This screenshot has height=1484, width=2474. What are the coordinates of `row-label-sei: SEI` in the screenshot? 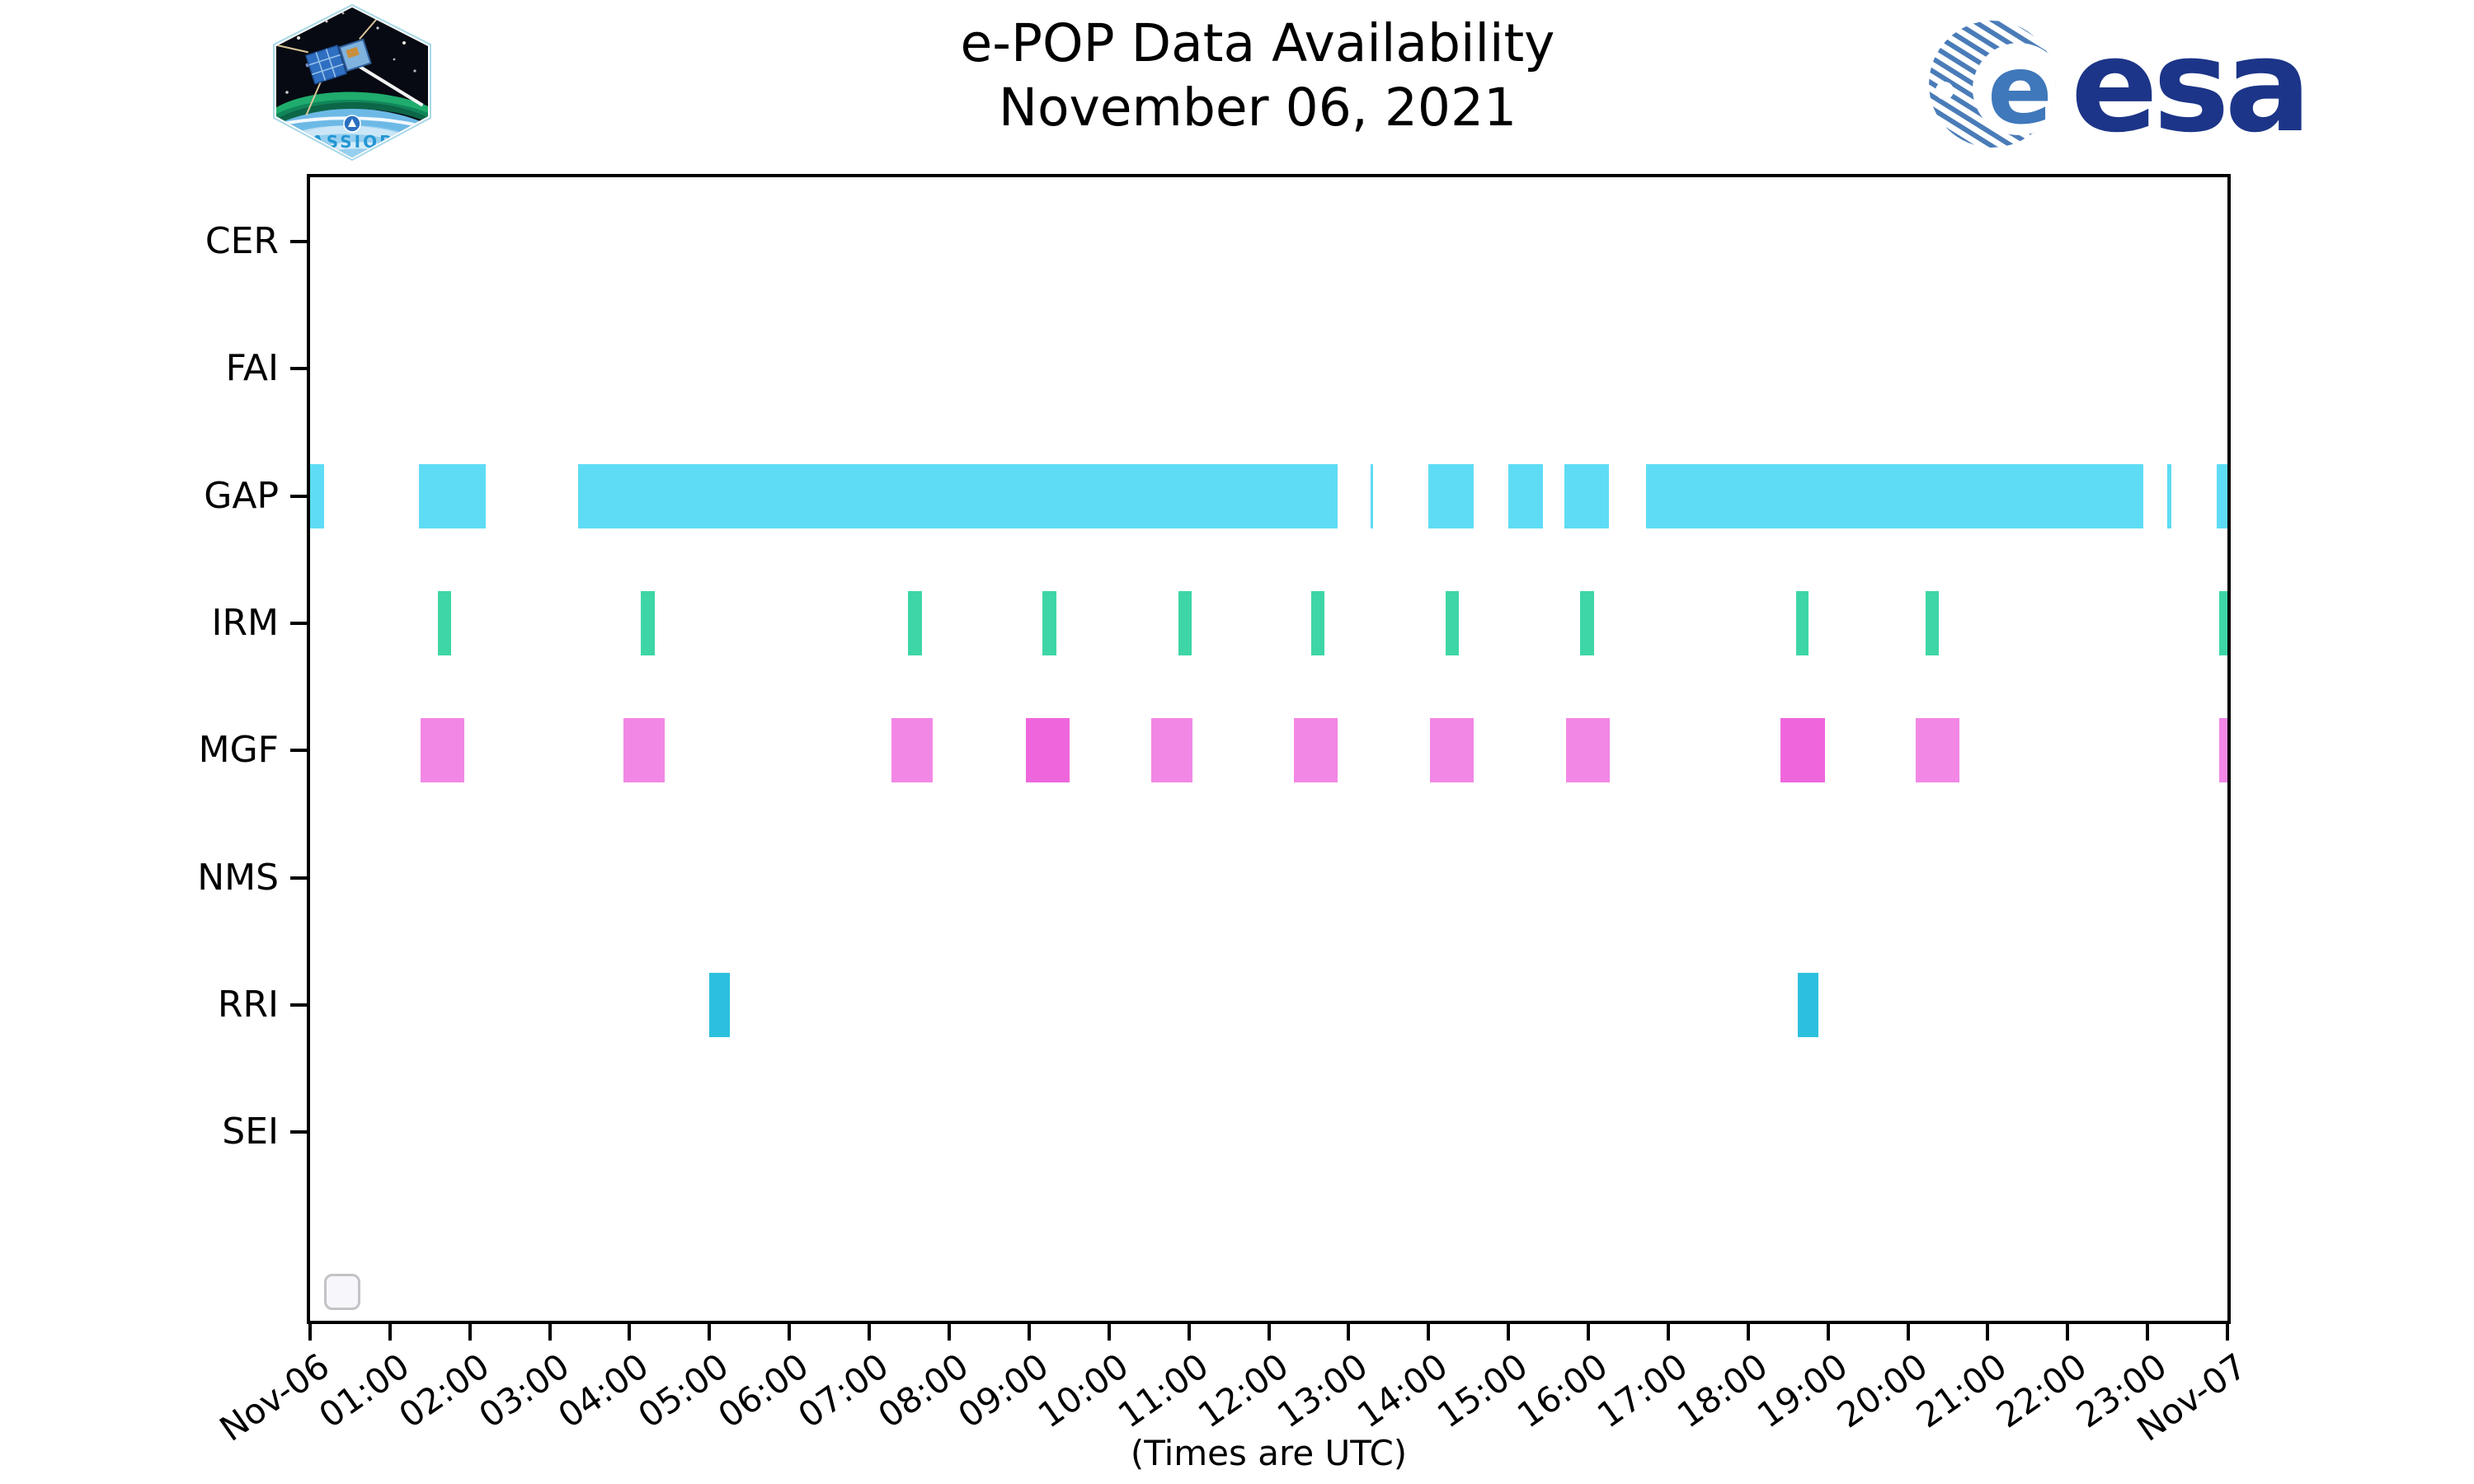 It's located at (250, 1132).